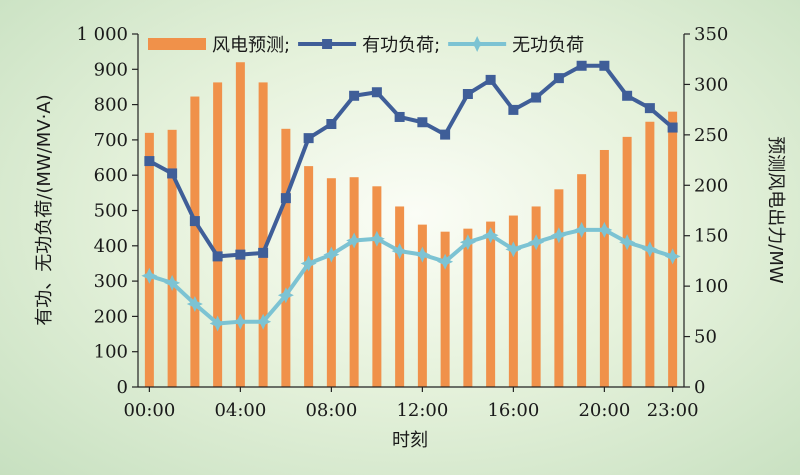 The image size is (800, 475). Describe the element at coordinates (376, 238) in the screenshot. I see `reactive-load-point-10:00` at that location.